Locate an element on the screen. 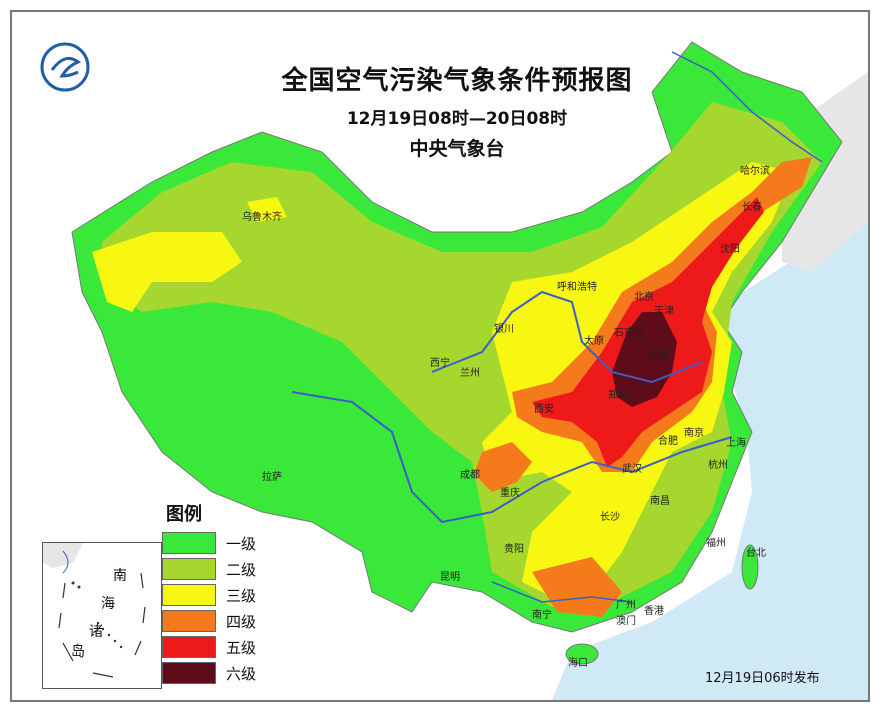  city-label: 长春 is located at coordinates (752, 207).